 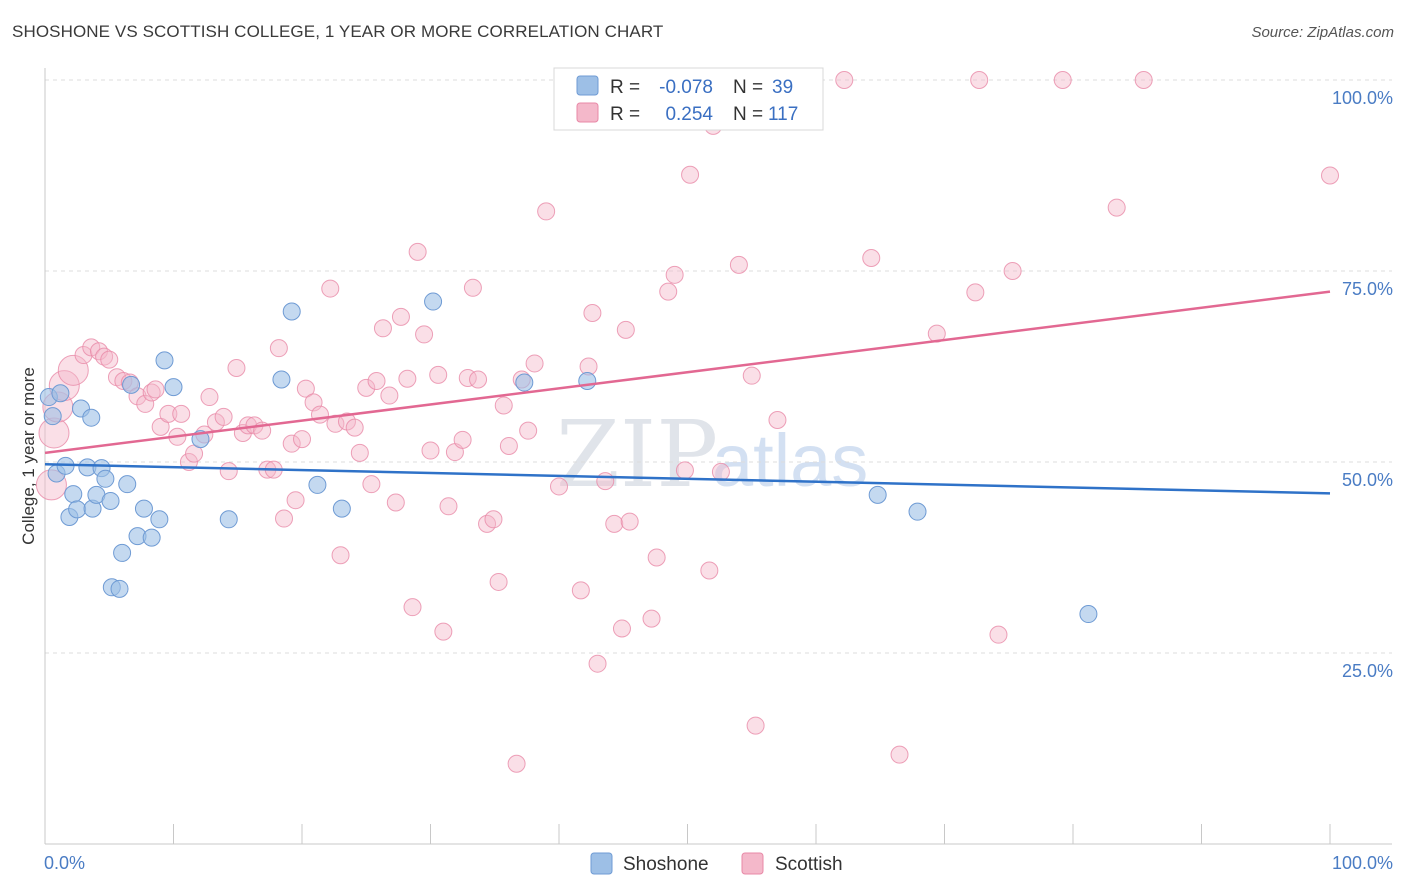 I want to click on legend-n-value-shoshone: 39, so click(x=782, y=87).